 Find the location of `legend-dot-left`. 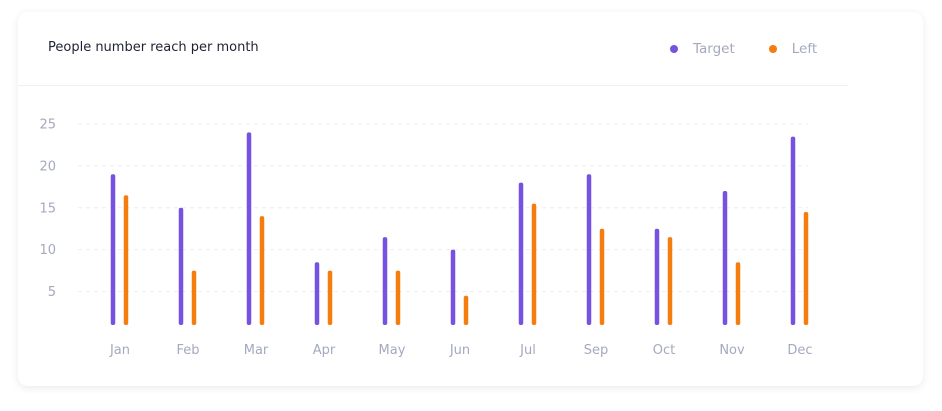

legend-dot-left is located at coordinates (772, 49).